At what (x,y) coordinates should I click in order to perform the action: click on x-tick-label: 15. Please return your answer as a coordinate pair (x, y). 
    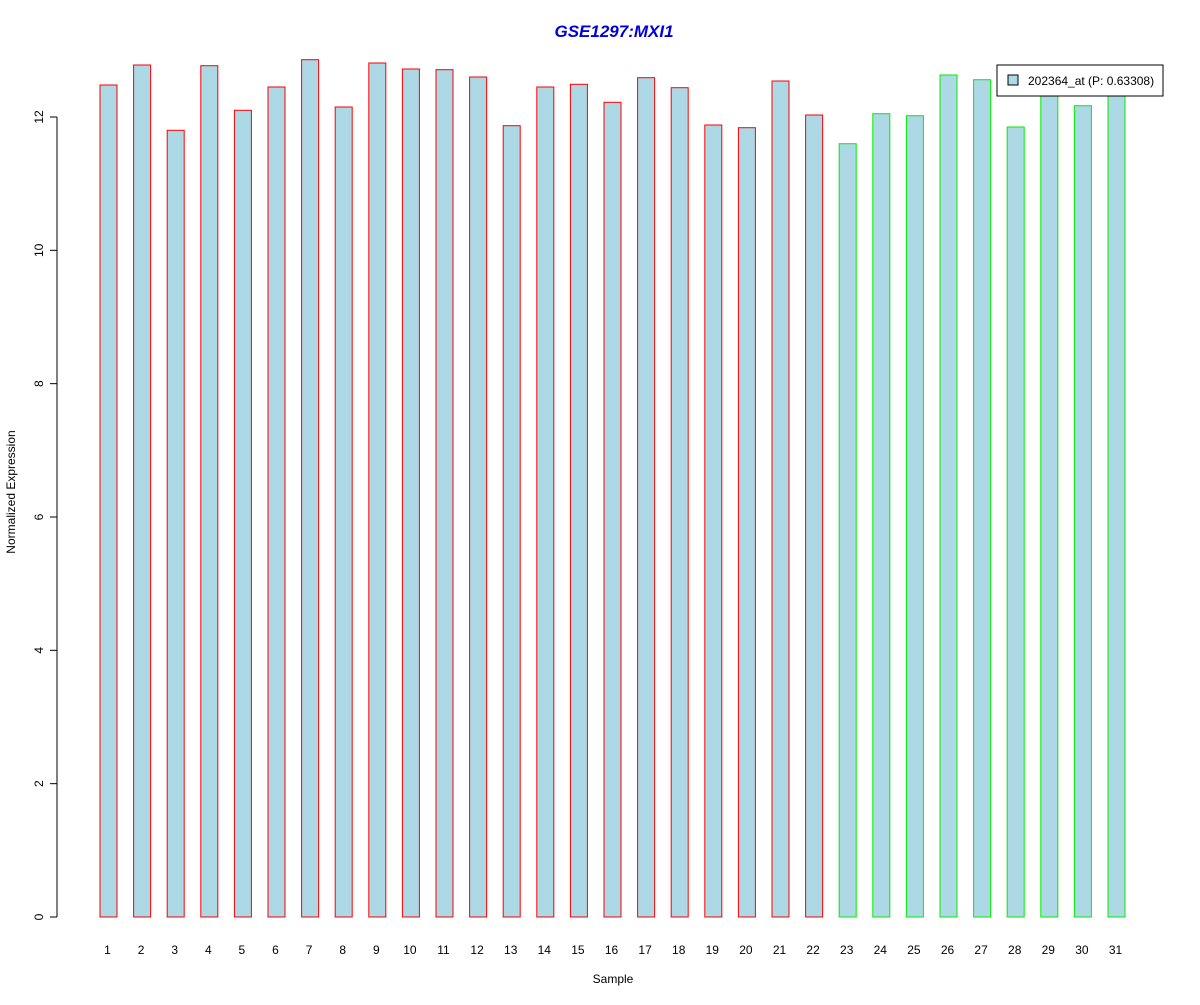
    Looking at the image, I should click on (578, 950).